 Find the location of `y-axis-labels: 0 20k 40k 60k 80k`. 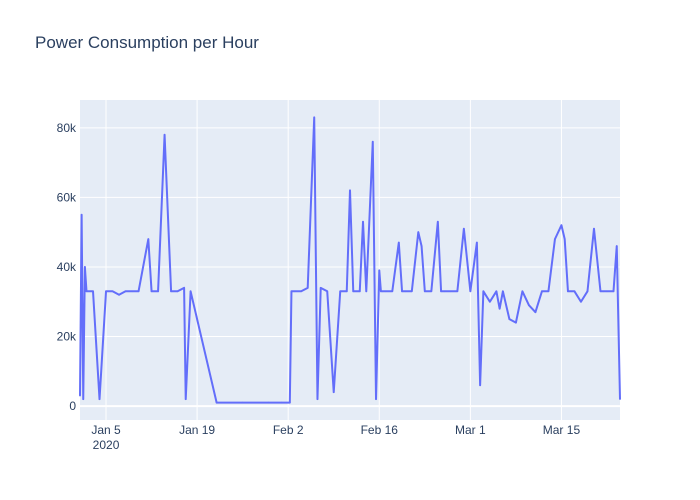

y-axis-labels: 0 20k 40k 60k 80k is located at coordinates (67, 267).